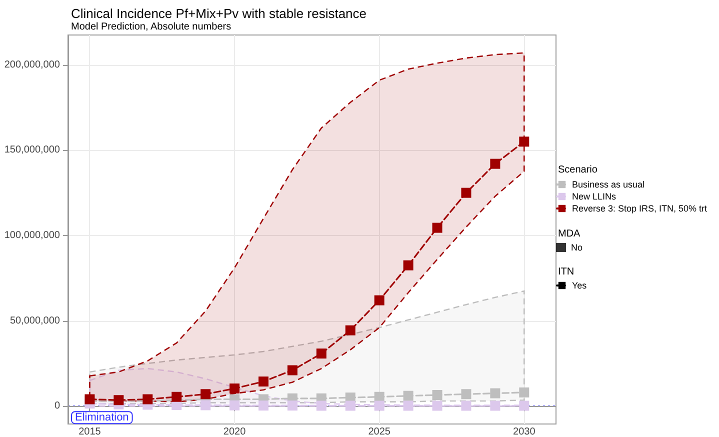  Describe the element at coordinates (32, 150) in the screenshot. I see `y-tick-label: 150,000,000` at that location.